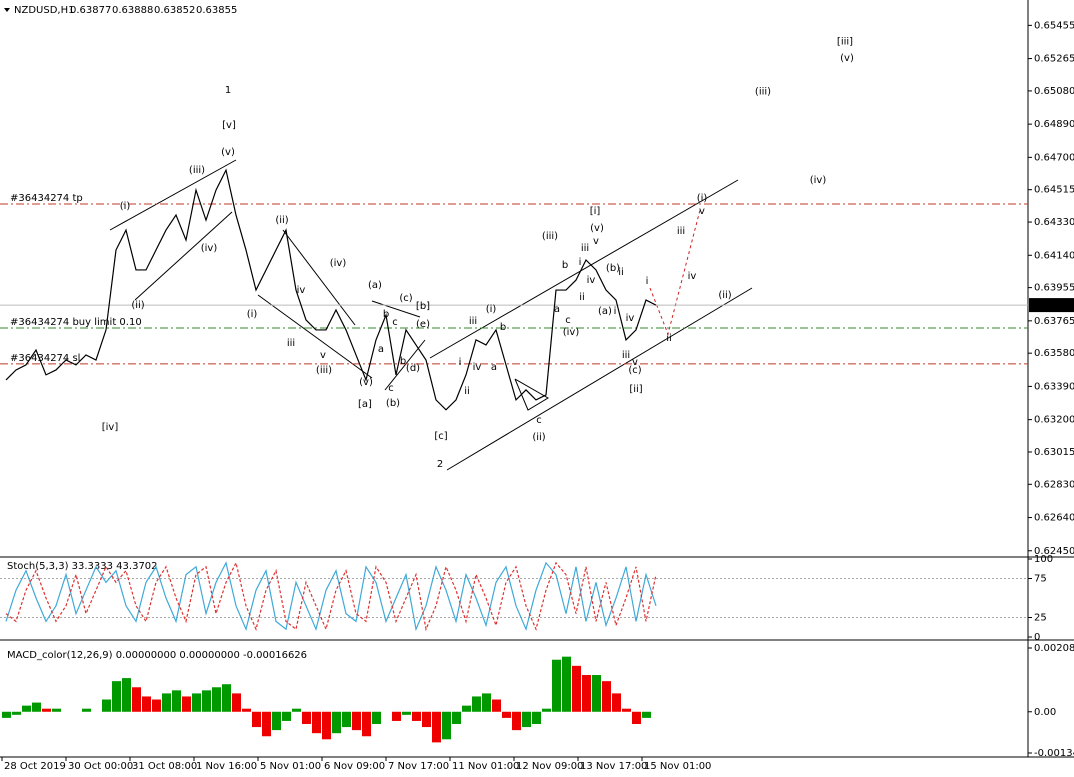  Describe the element at coordinates (46, 198) in the screenshot. I see `level-label: #36434274 tp` at that location.